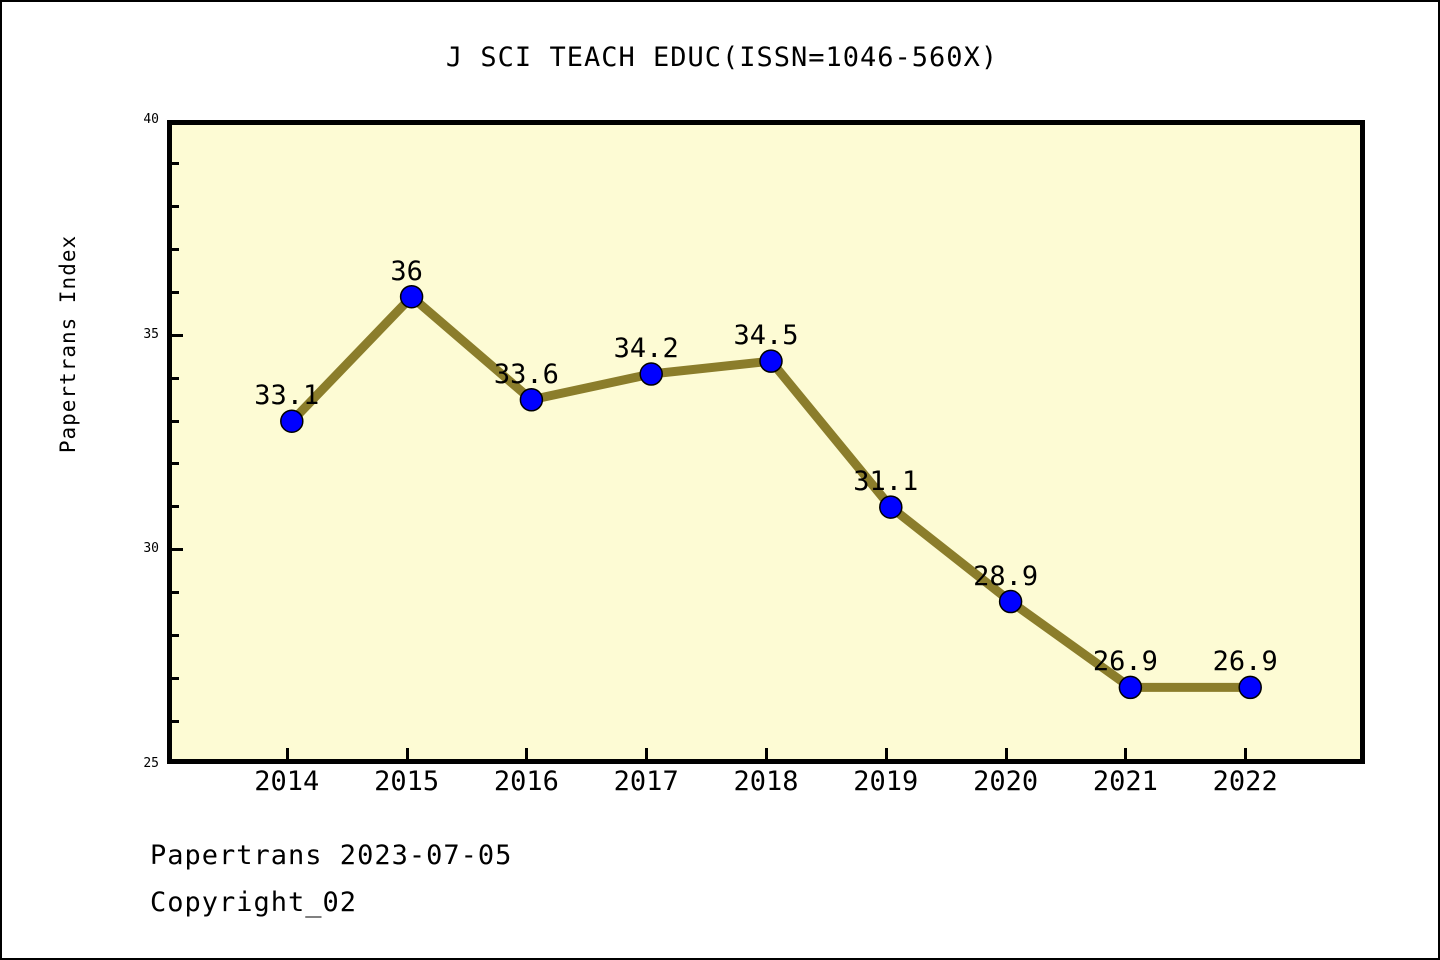 The image size is (1440, 960). Describe the element at coordinates (331, 855) in the screenshot. I see `footer-date: Papertrans 2023-07-05` at that location.